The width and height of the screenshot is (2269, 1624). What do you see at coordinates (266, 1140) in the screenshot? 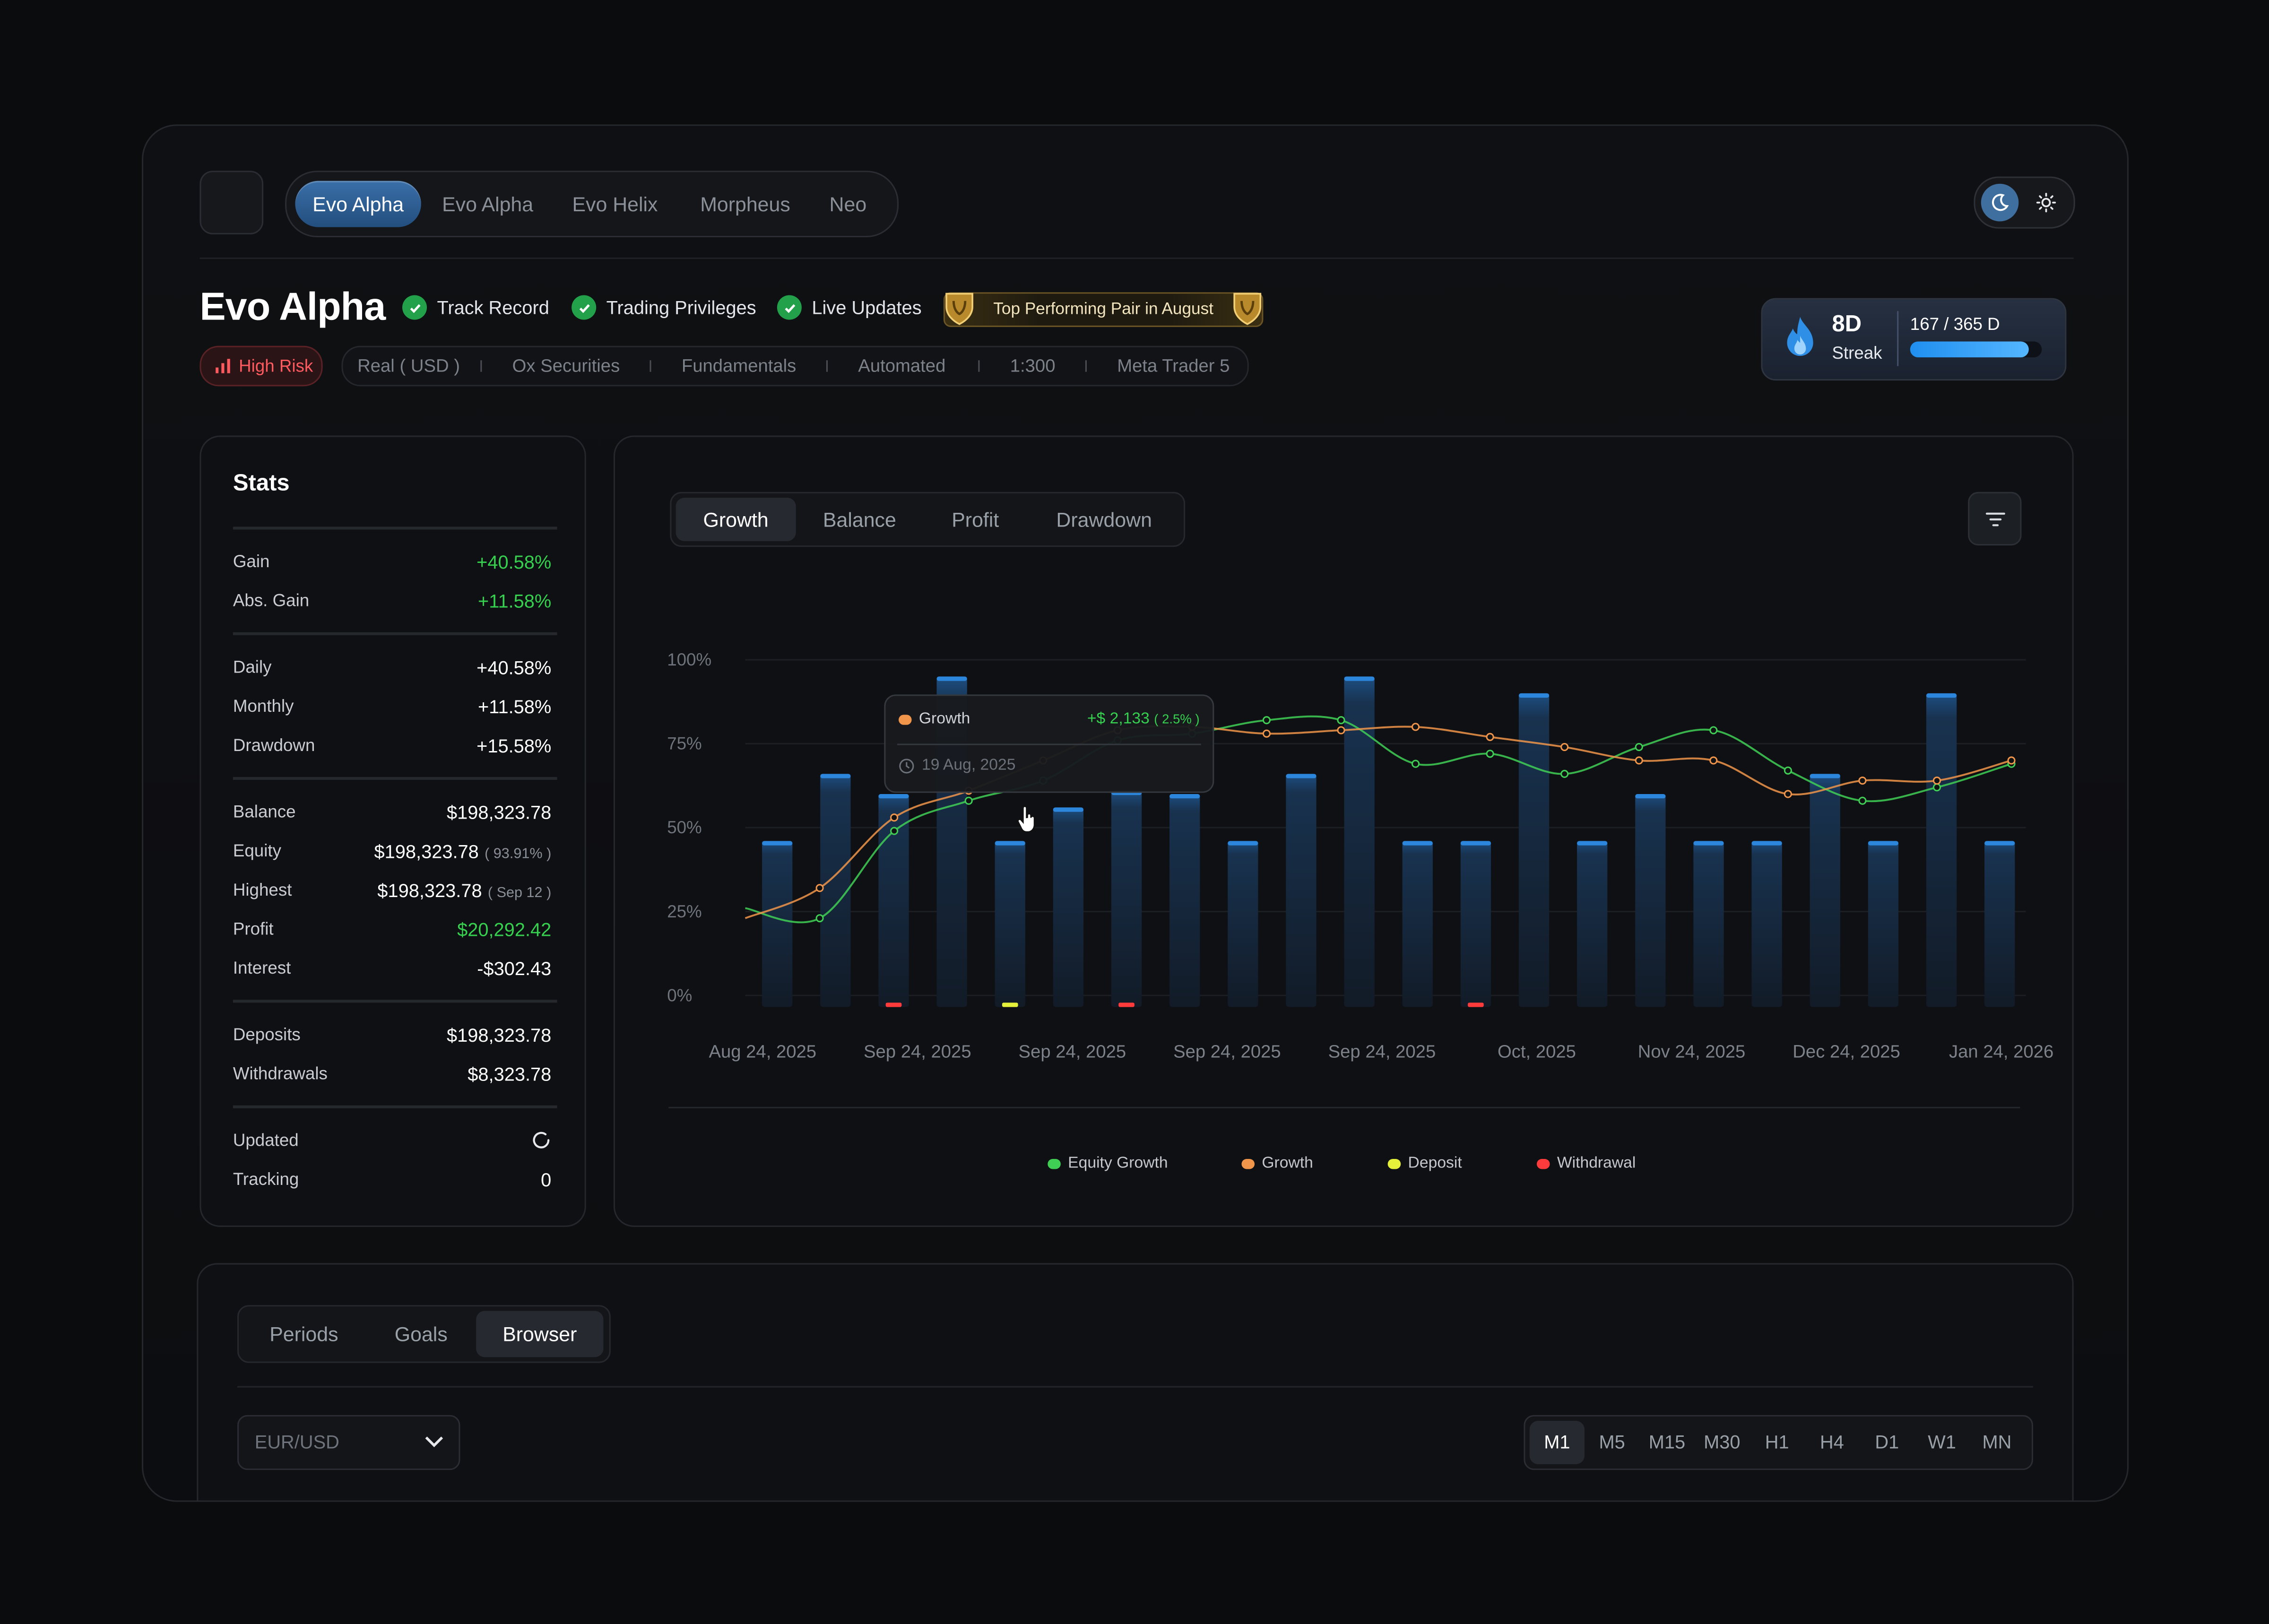
I see `stats-label: Updated` at bounding box center [266, 1140].